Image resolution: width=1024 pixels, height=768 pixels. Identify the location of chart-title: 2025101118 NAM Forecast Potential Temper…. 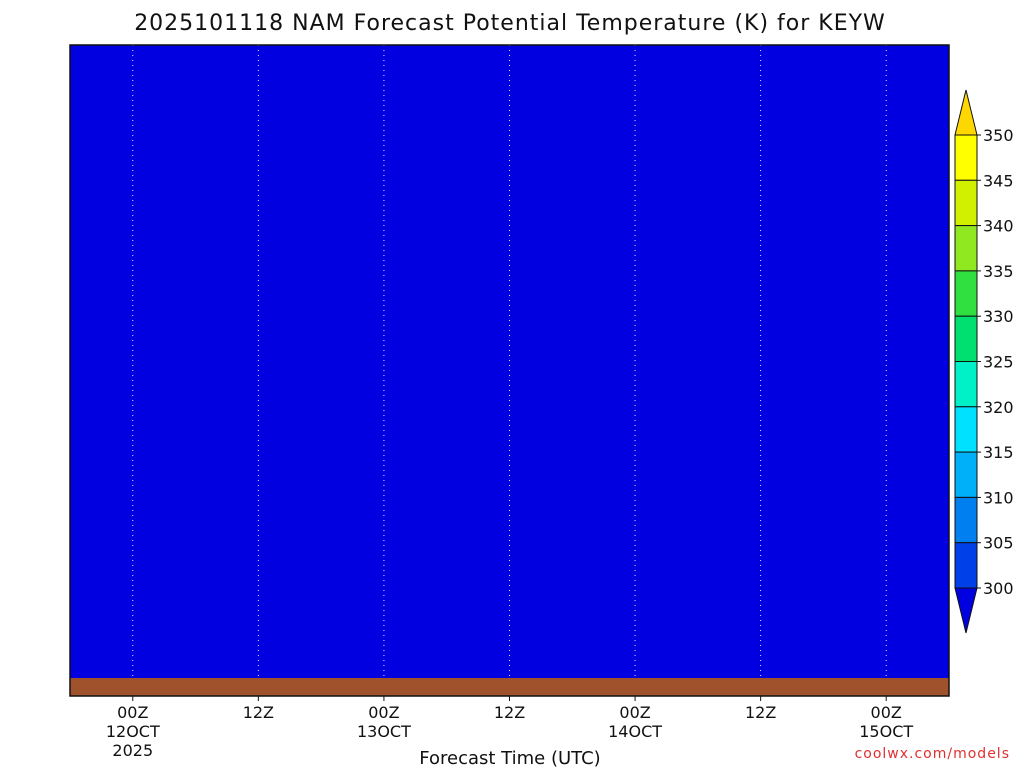
(510, 23).